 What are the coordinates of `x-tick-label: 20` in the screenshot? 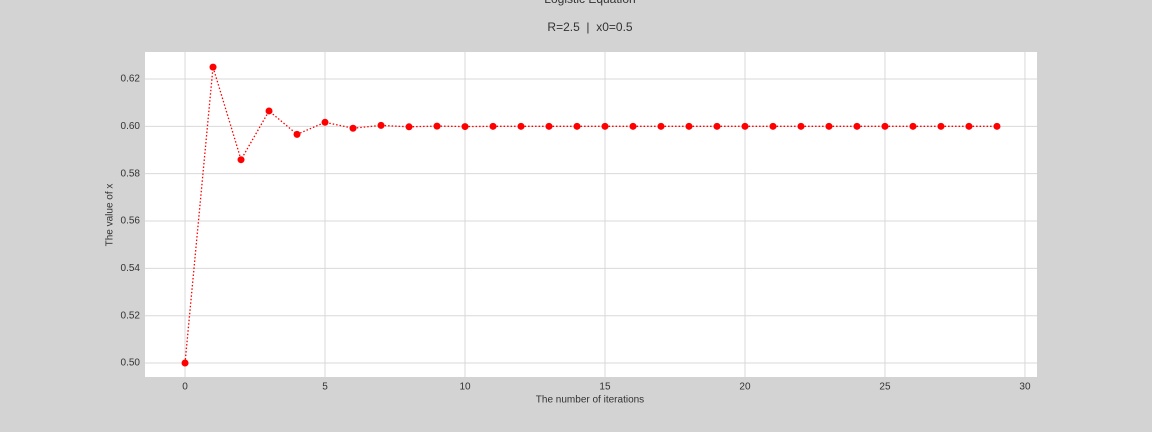 It's located at (745, 387).